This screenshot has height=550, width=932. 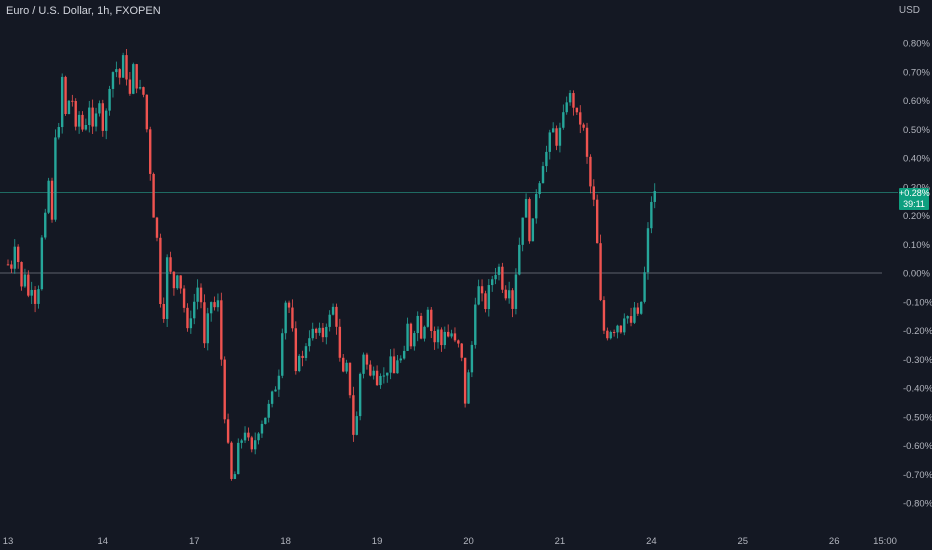 I want to click on y-tick-label: -0.30%, so click(x=917, y=360).